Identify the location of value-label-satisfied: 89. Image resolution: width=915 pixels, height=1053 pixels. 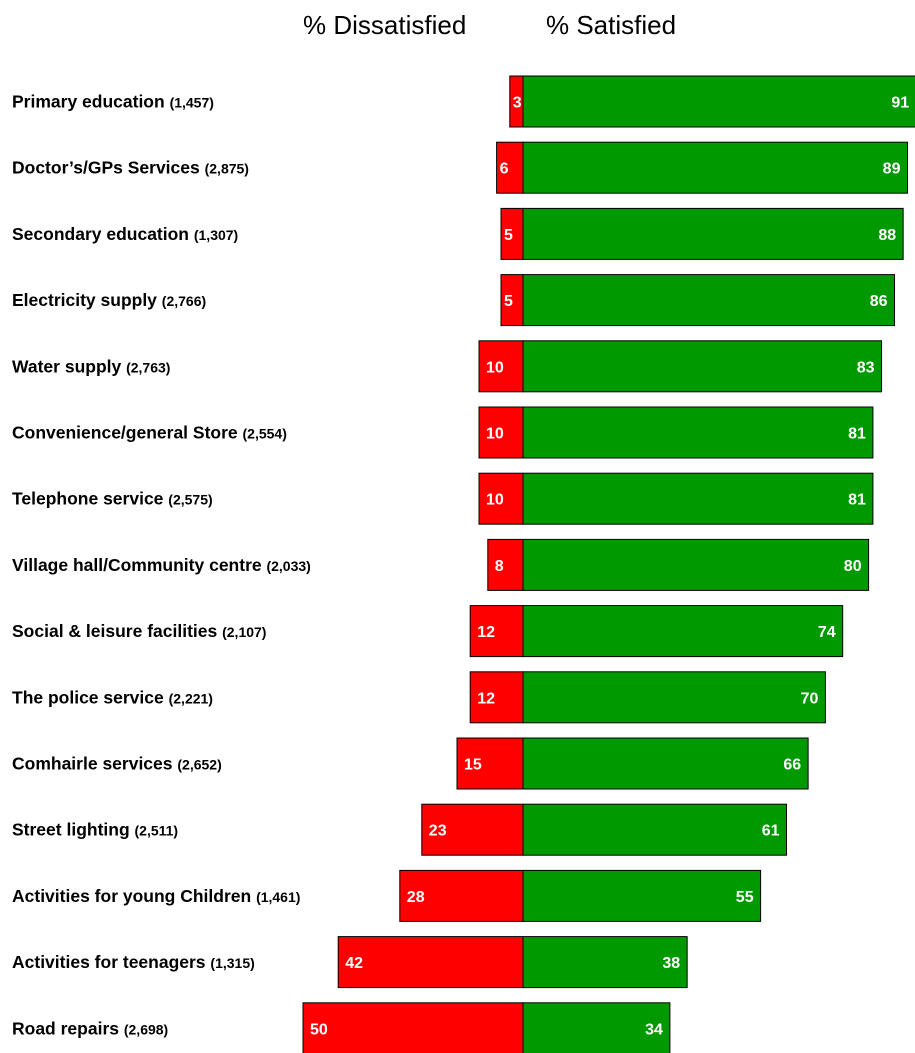
(892, 169).